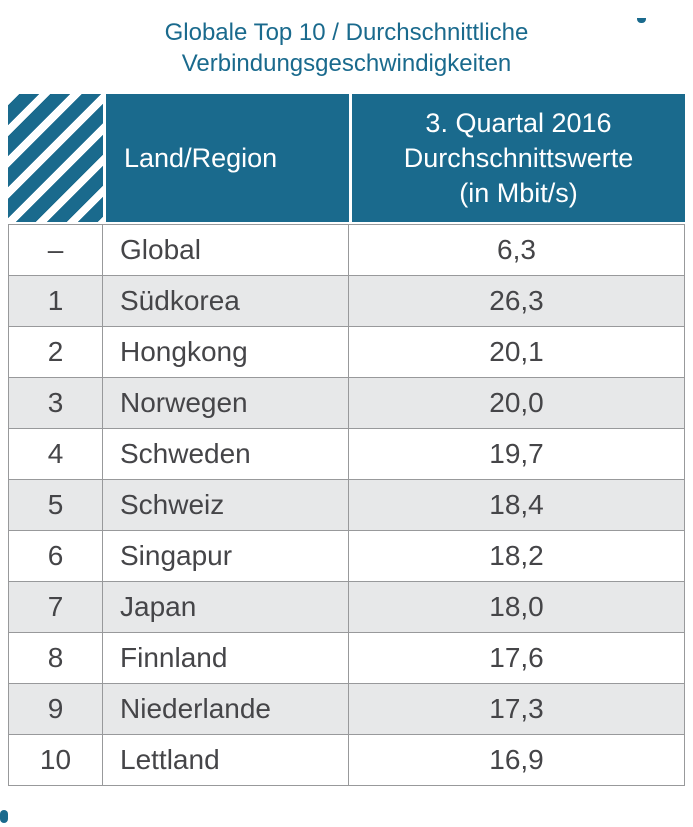  What do you see at coordinates (517, 353) in the screenshot?
I see `value-cell: 20,1` at bounding box center [517, 353].